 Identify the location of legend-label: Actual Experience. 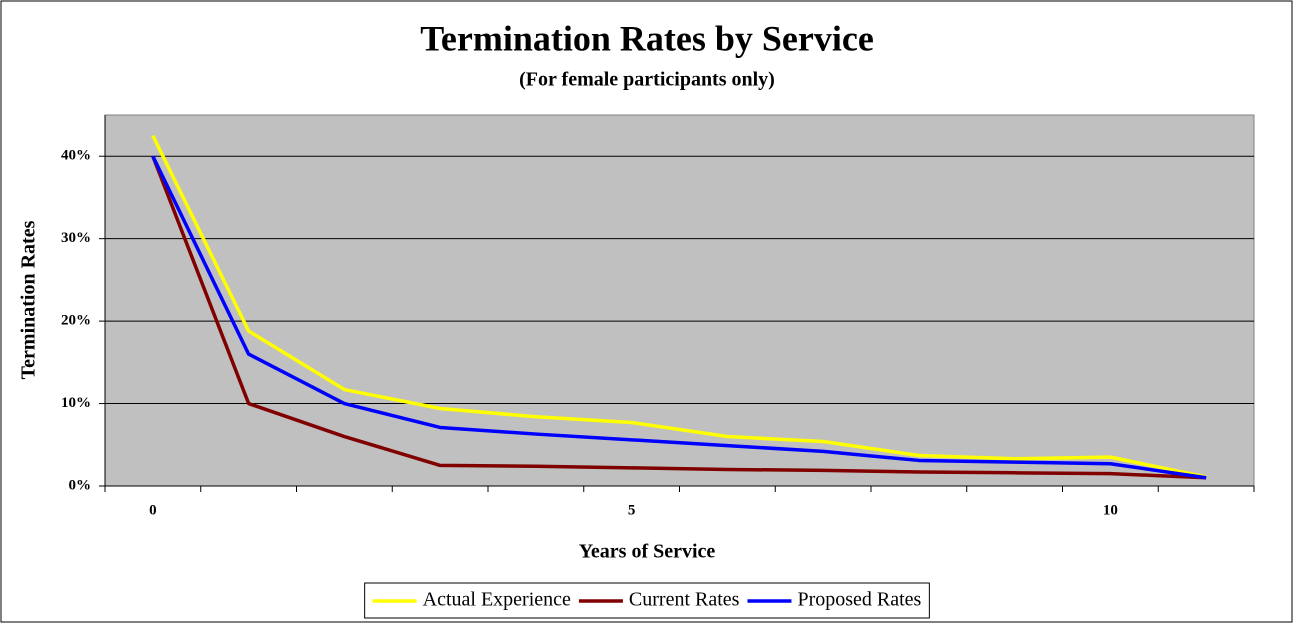
(497, 600).